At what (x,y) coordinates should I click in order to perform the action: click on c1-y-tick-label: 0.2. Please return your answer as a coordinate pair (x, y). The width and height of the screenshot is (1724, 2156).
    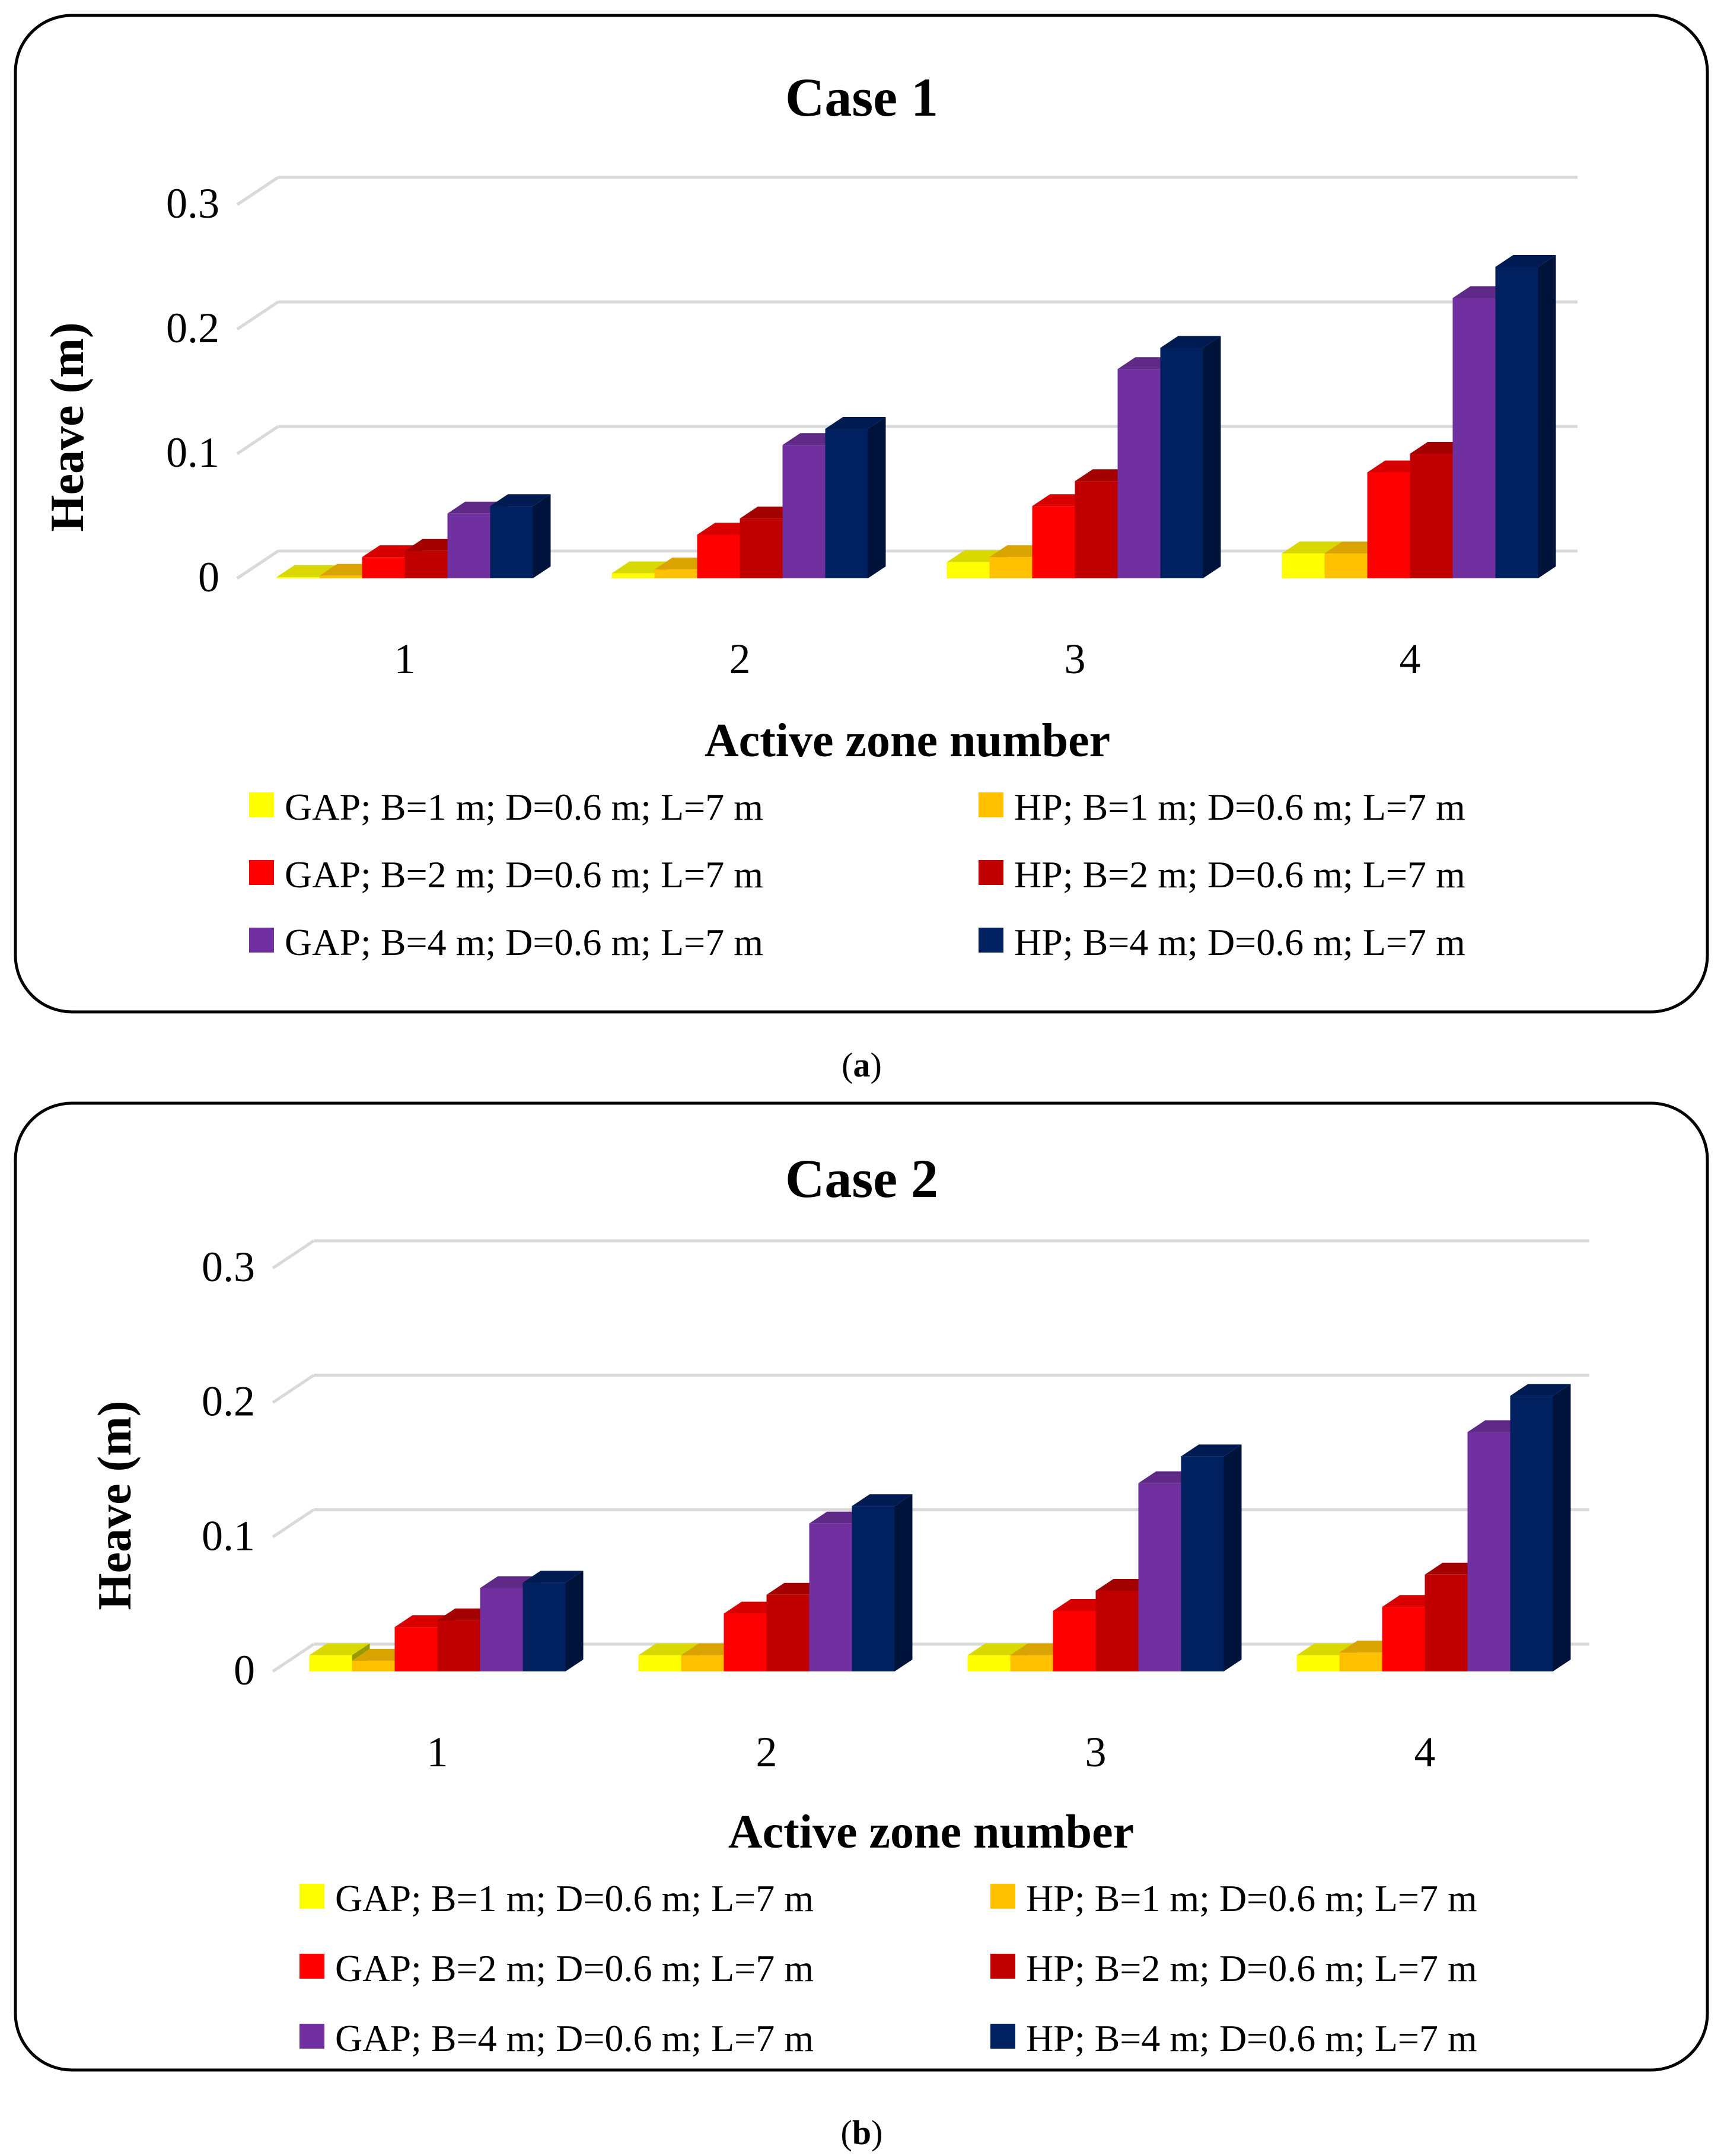
    Looking at the image, I should click on (192, 328).